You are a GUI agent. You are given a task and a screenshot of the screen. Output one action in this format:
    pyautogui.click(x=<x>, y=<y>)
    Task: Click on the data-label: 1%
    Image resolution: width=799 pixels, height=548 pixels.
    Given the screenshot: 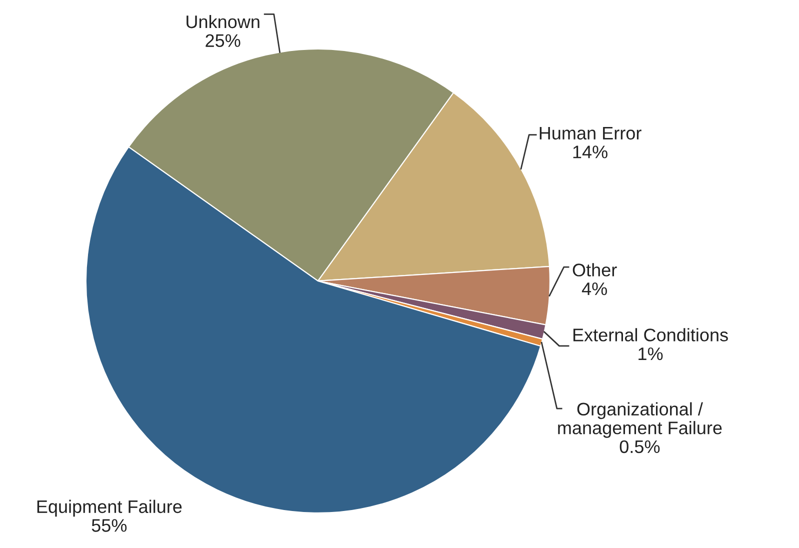 What is the action you would take?
    pyautogui.click(x=650, y=353)
    